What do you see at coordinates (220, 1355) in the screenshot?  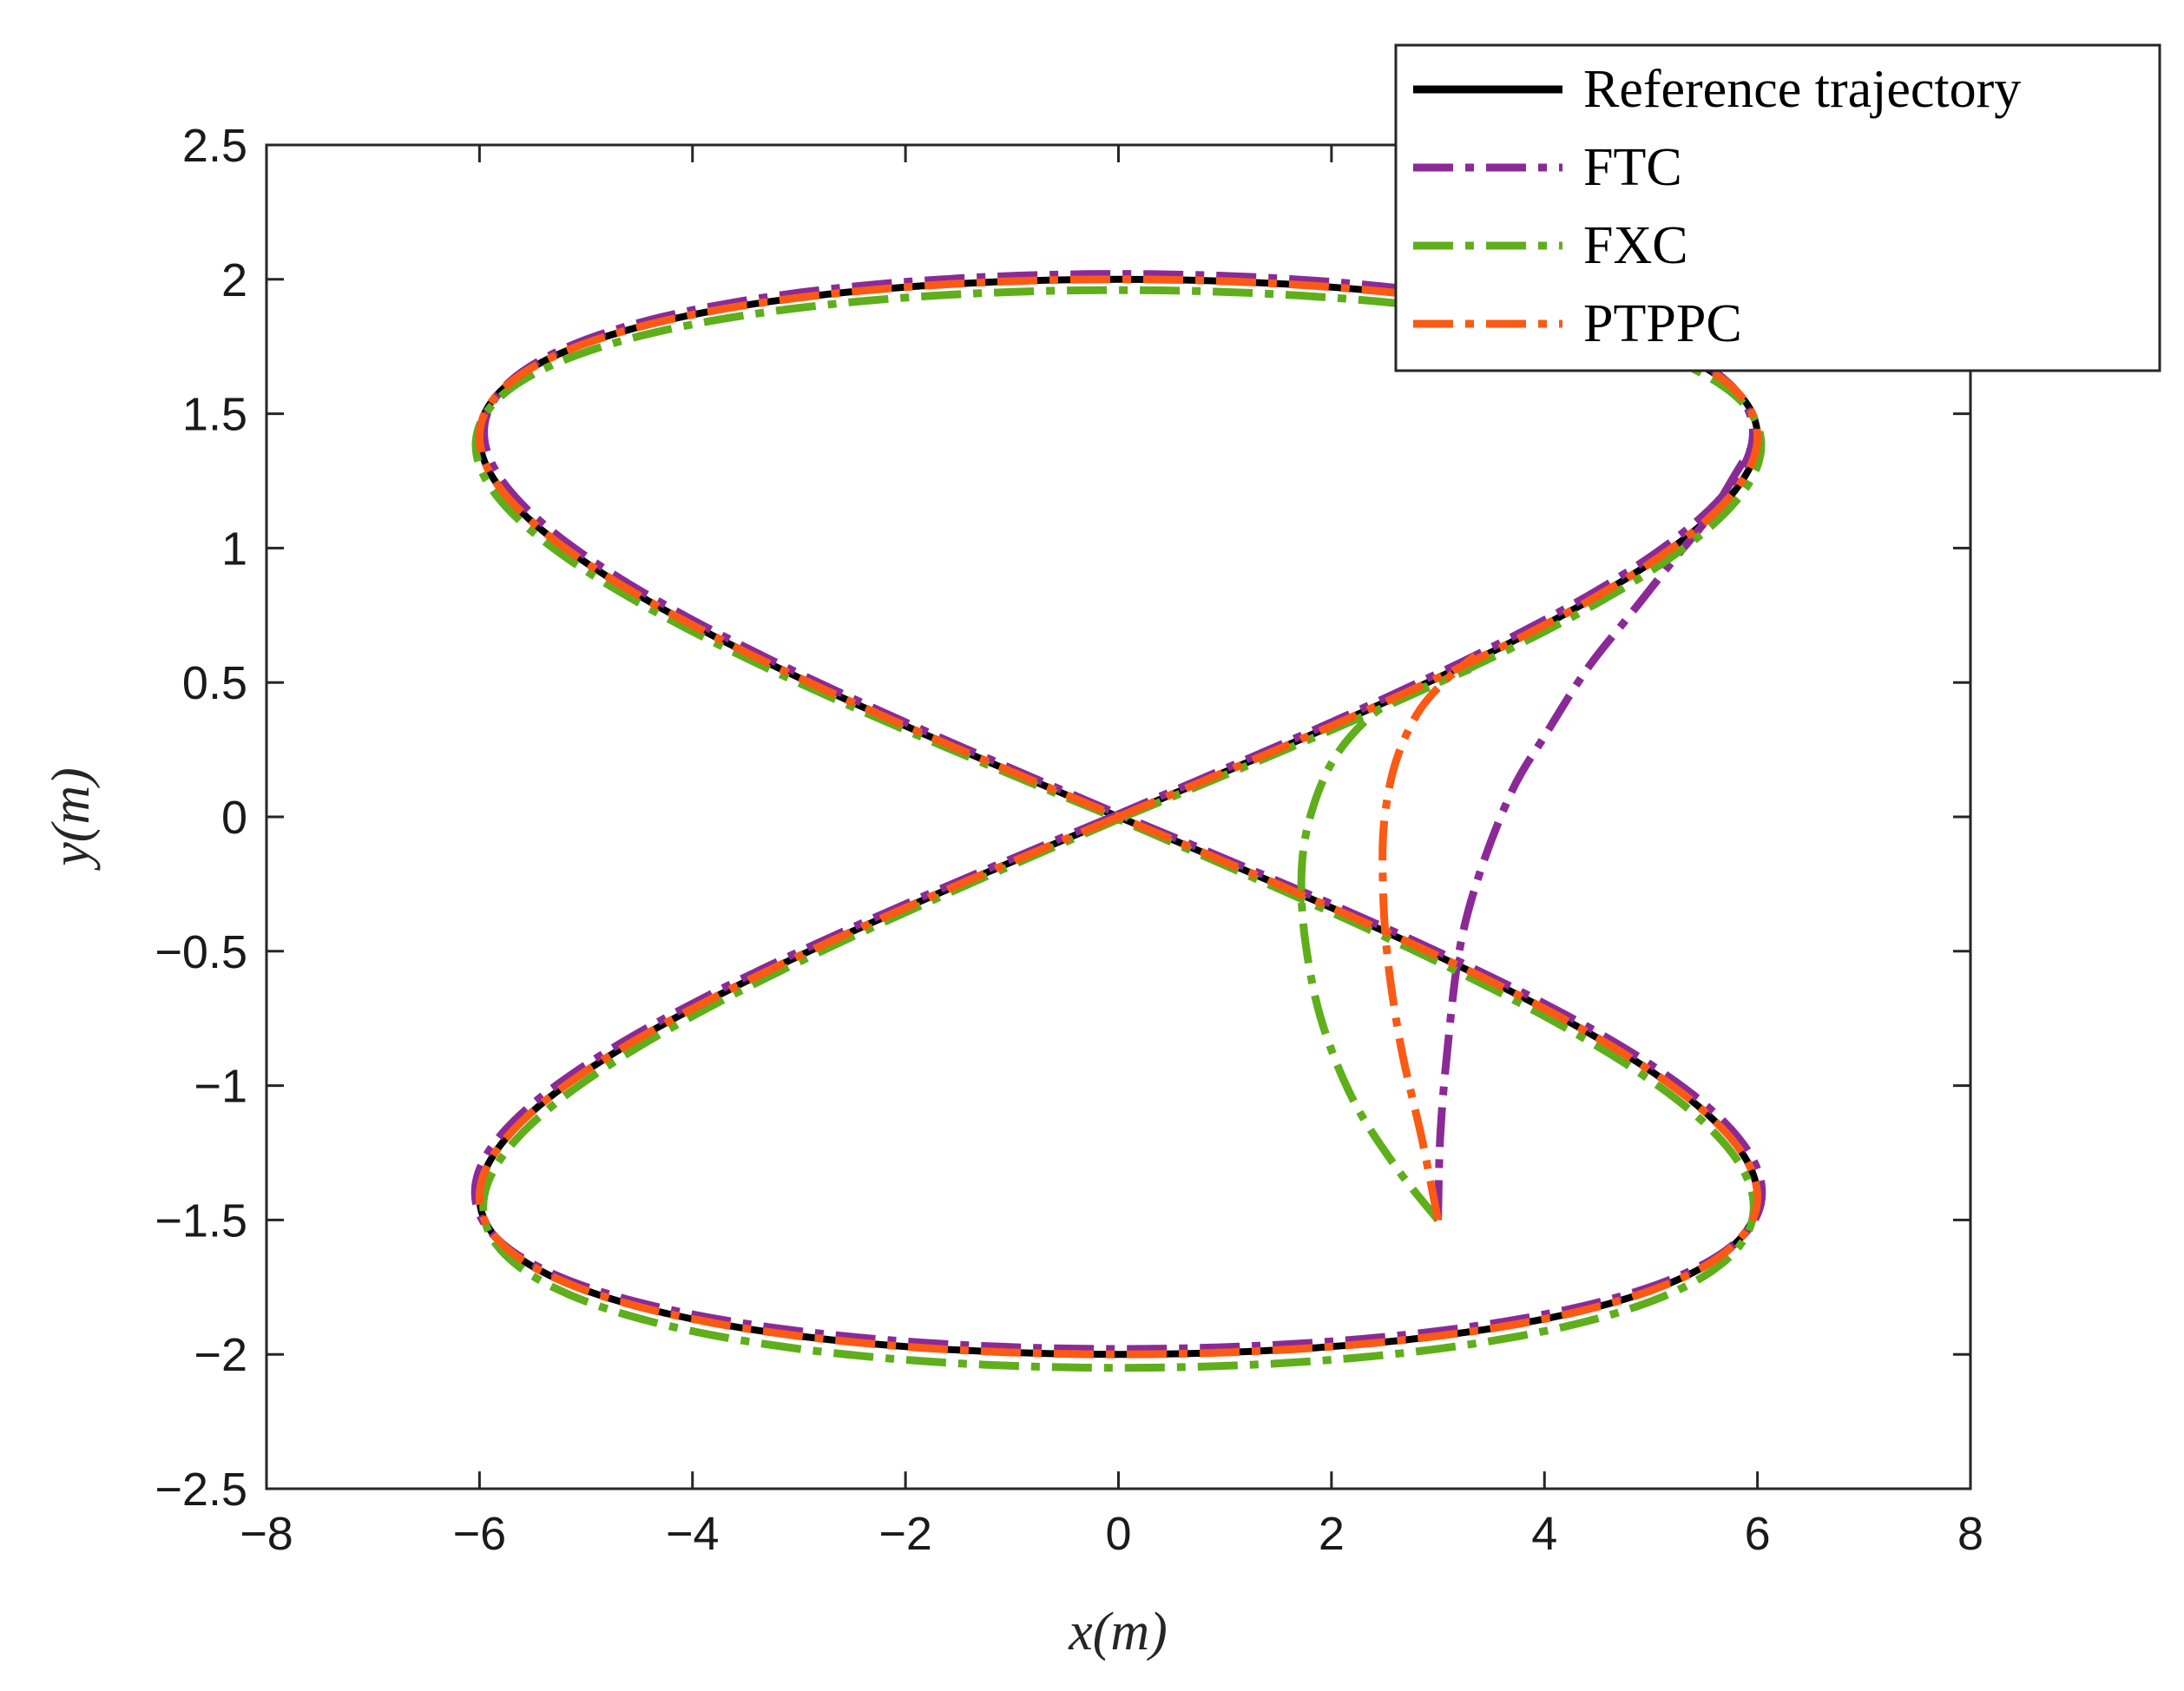 I see `y-tick-label: −2` at bounding box center [220, 1355].